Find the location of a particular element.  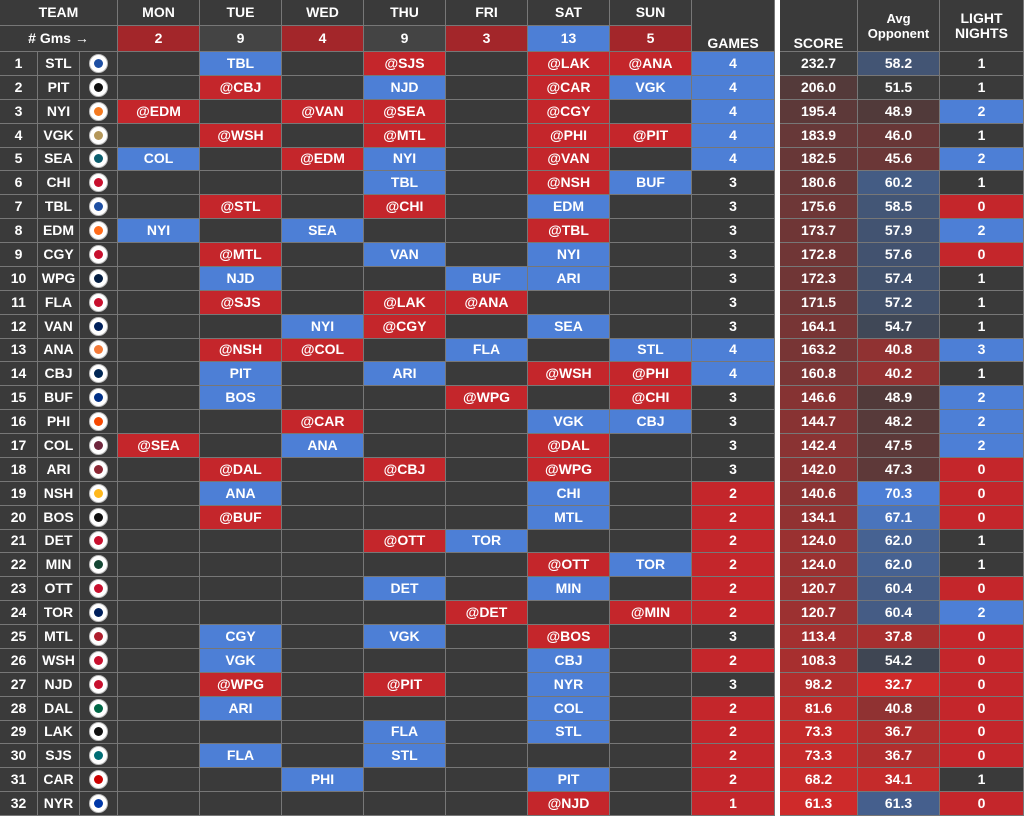

rank: 16 is located at coordinates (19, 422).